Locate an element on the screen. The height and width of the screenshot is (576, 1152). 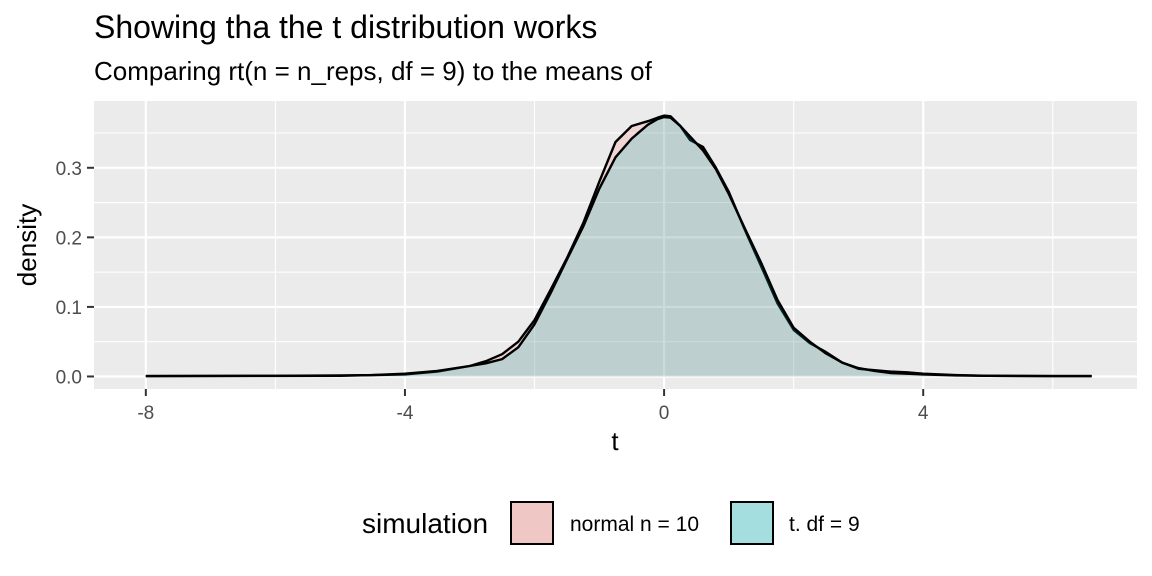
legend-key-t is located at coordinates (752, 523).